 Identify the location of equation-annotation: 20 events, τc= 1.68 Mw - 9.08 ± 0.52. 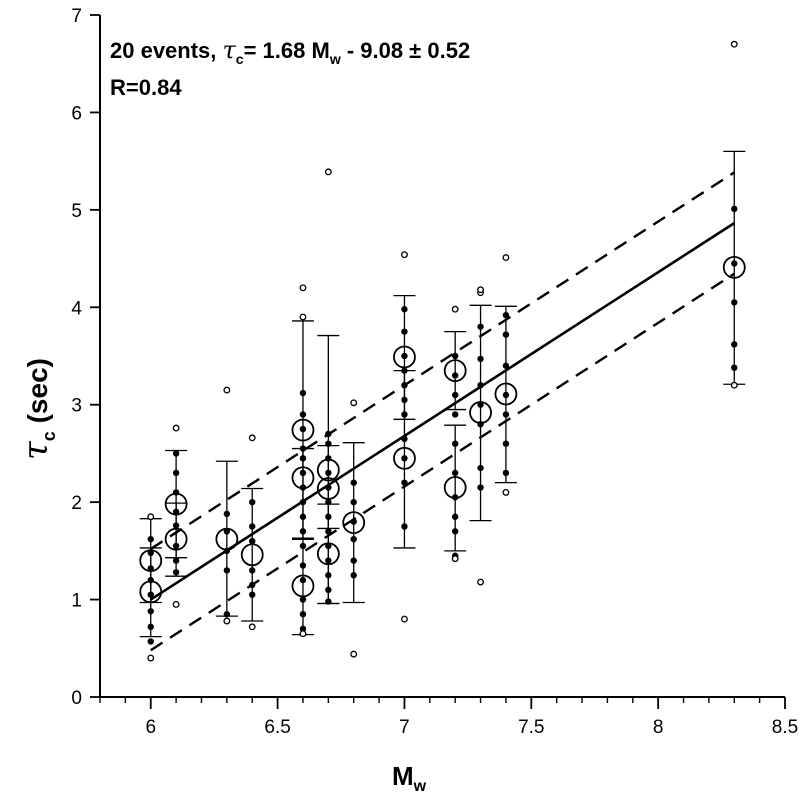
(290, 51).